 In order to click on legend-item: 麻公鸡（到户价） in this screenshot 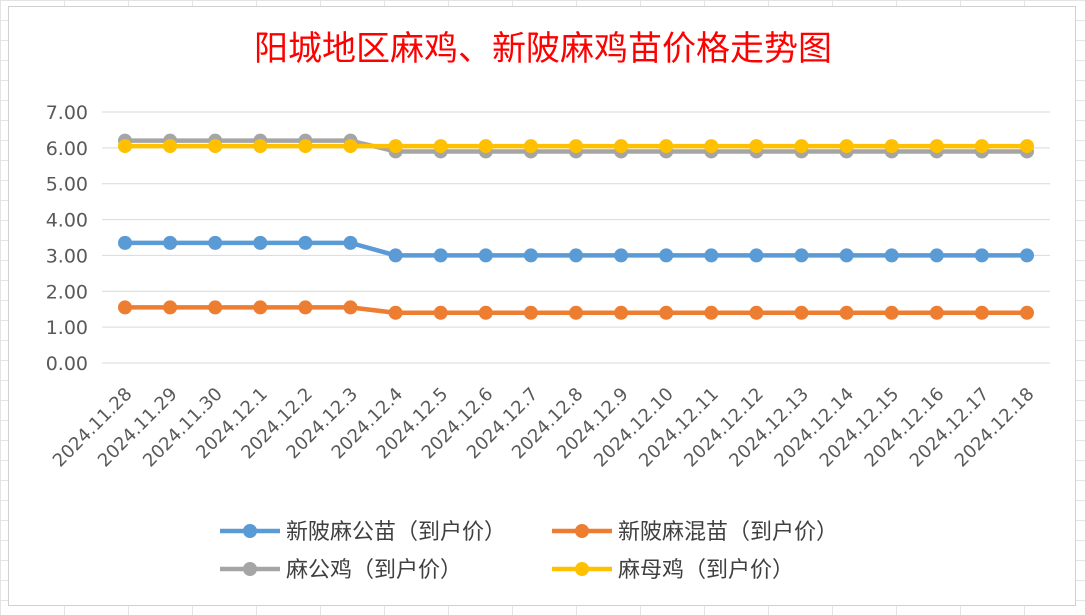, I will do `click(341, 570)`.